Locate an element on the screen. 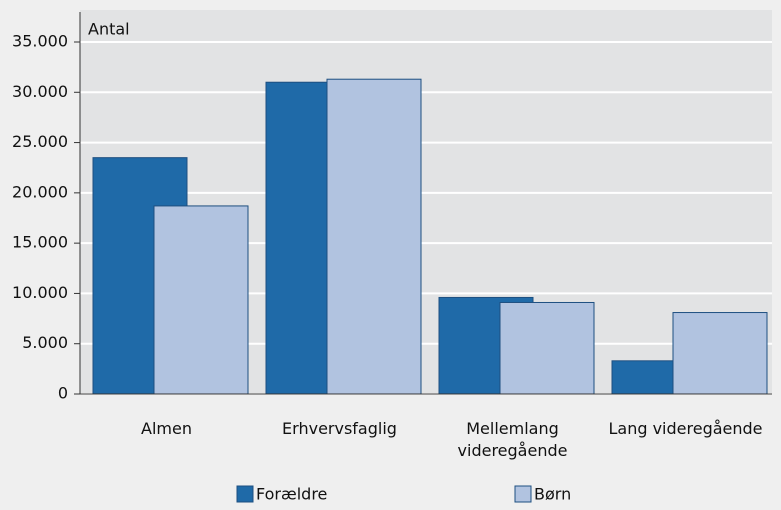 The image size is (781, 510). y-tick-label: 0 is located at coordinates (63, 393).